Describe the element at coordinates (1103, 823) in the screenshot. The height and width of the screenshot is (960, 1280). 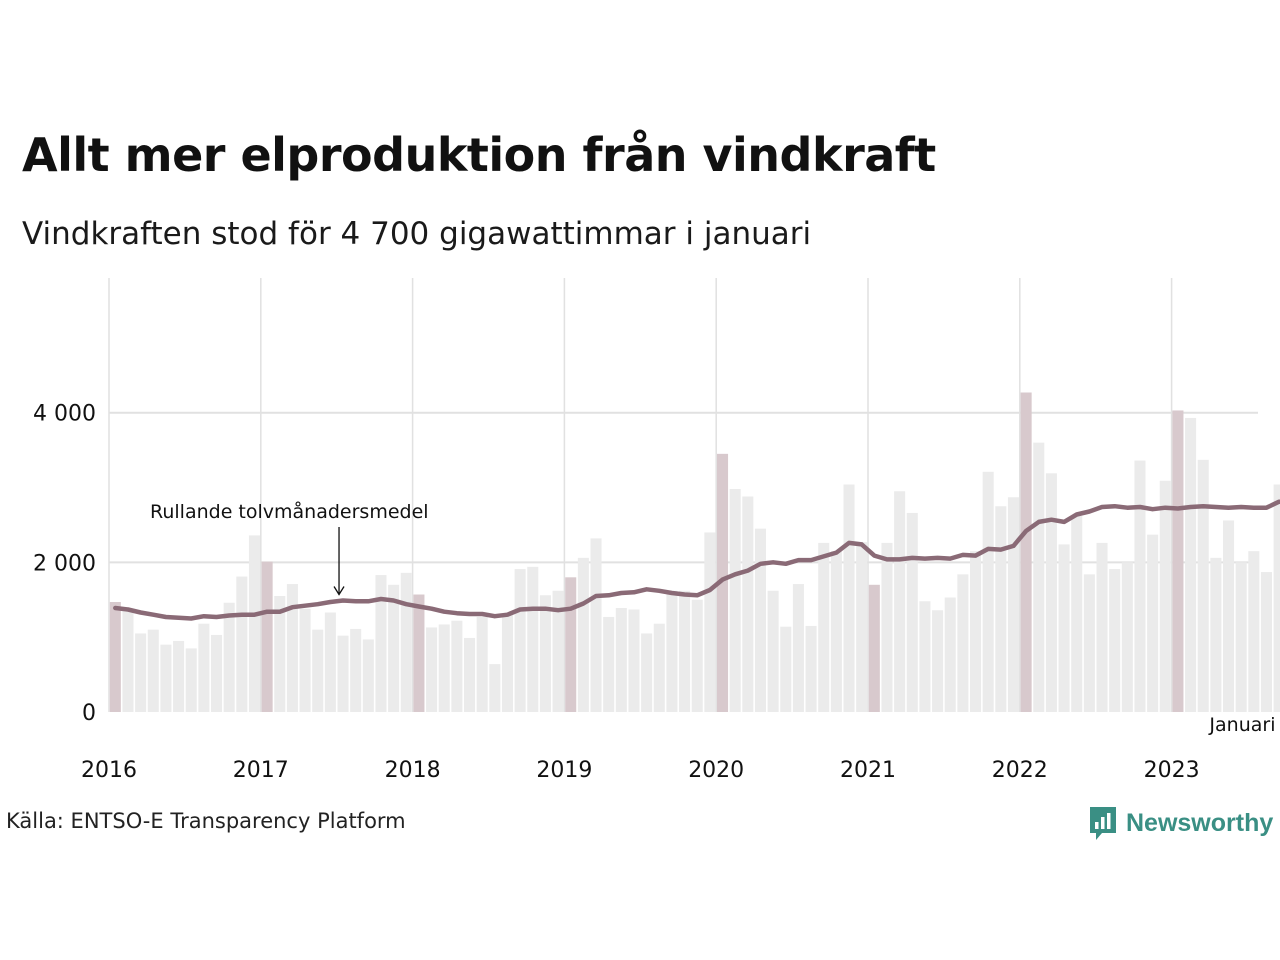
I see `newsworthy-logo-icon` at that location.